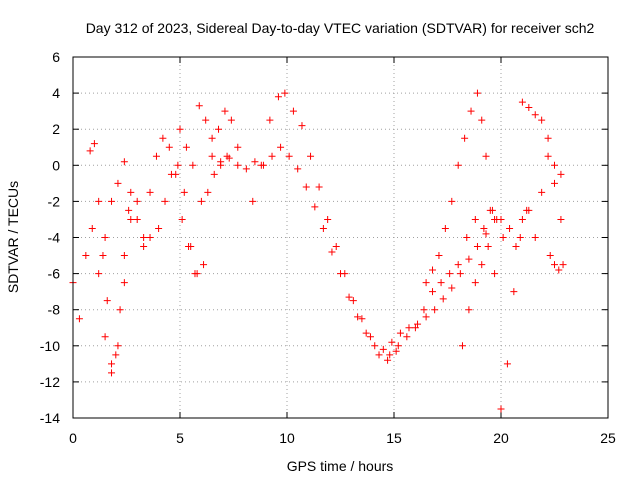 This screenshot has width=640, height=480. Describe the element at coordinates (13, 237) in the screenshot. I see `y-axis-label: SDTVAR / TECUs` at that location.